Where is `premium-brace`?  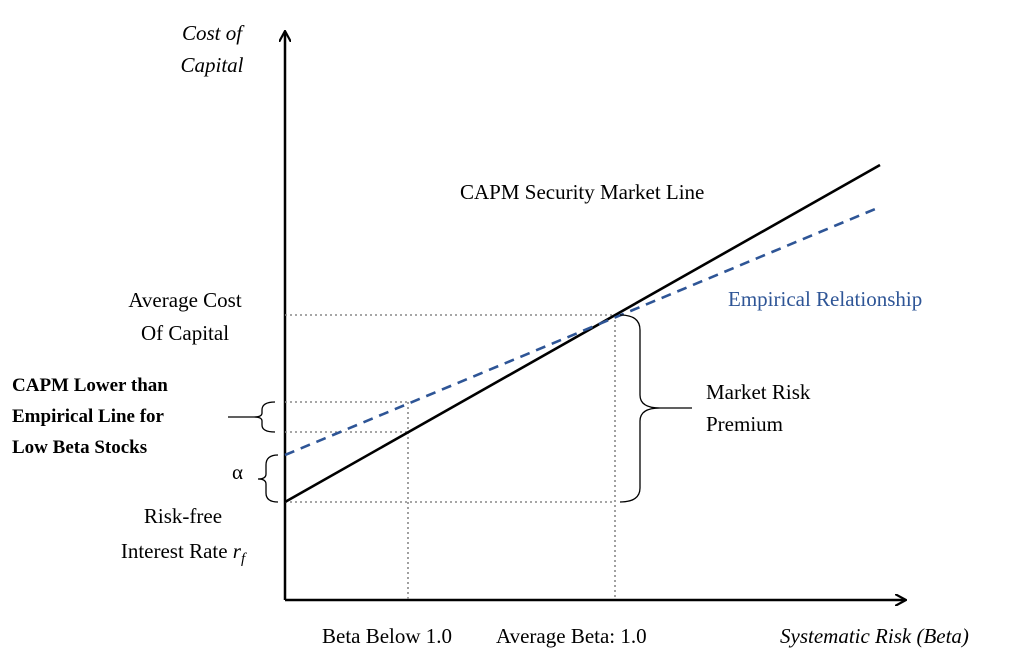 premium-brace is located at coordinates (655, 408).